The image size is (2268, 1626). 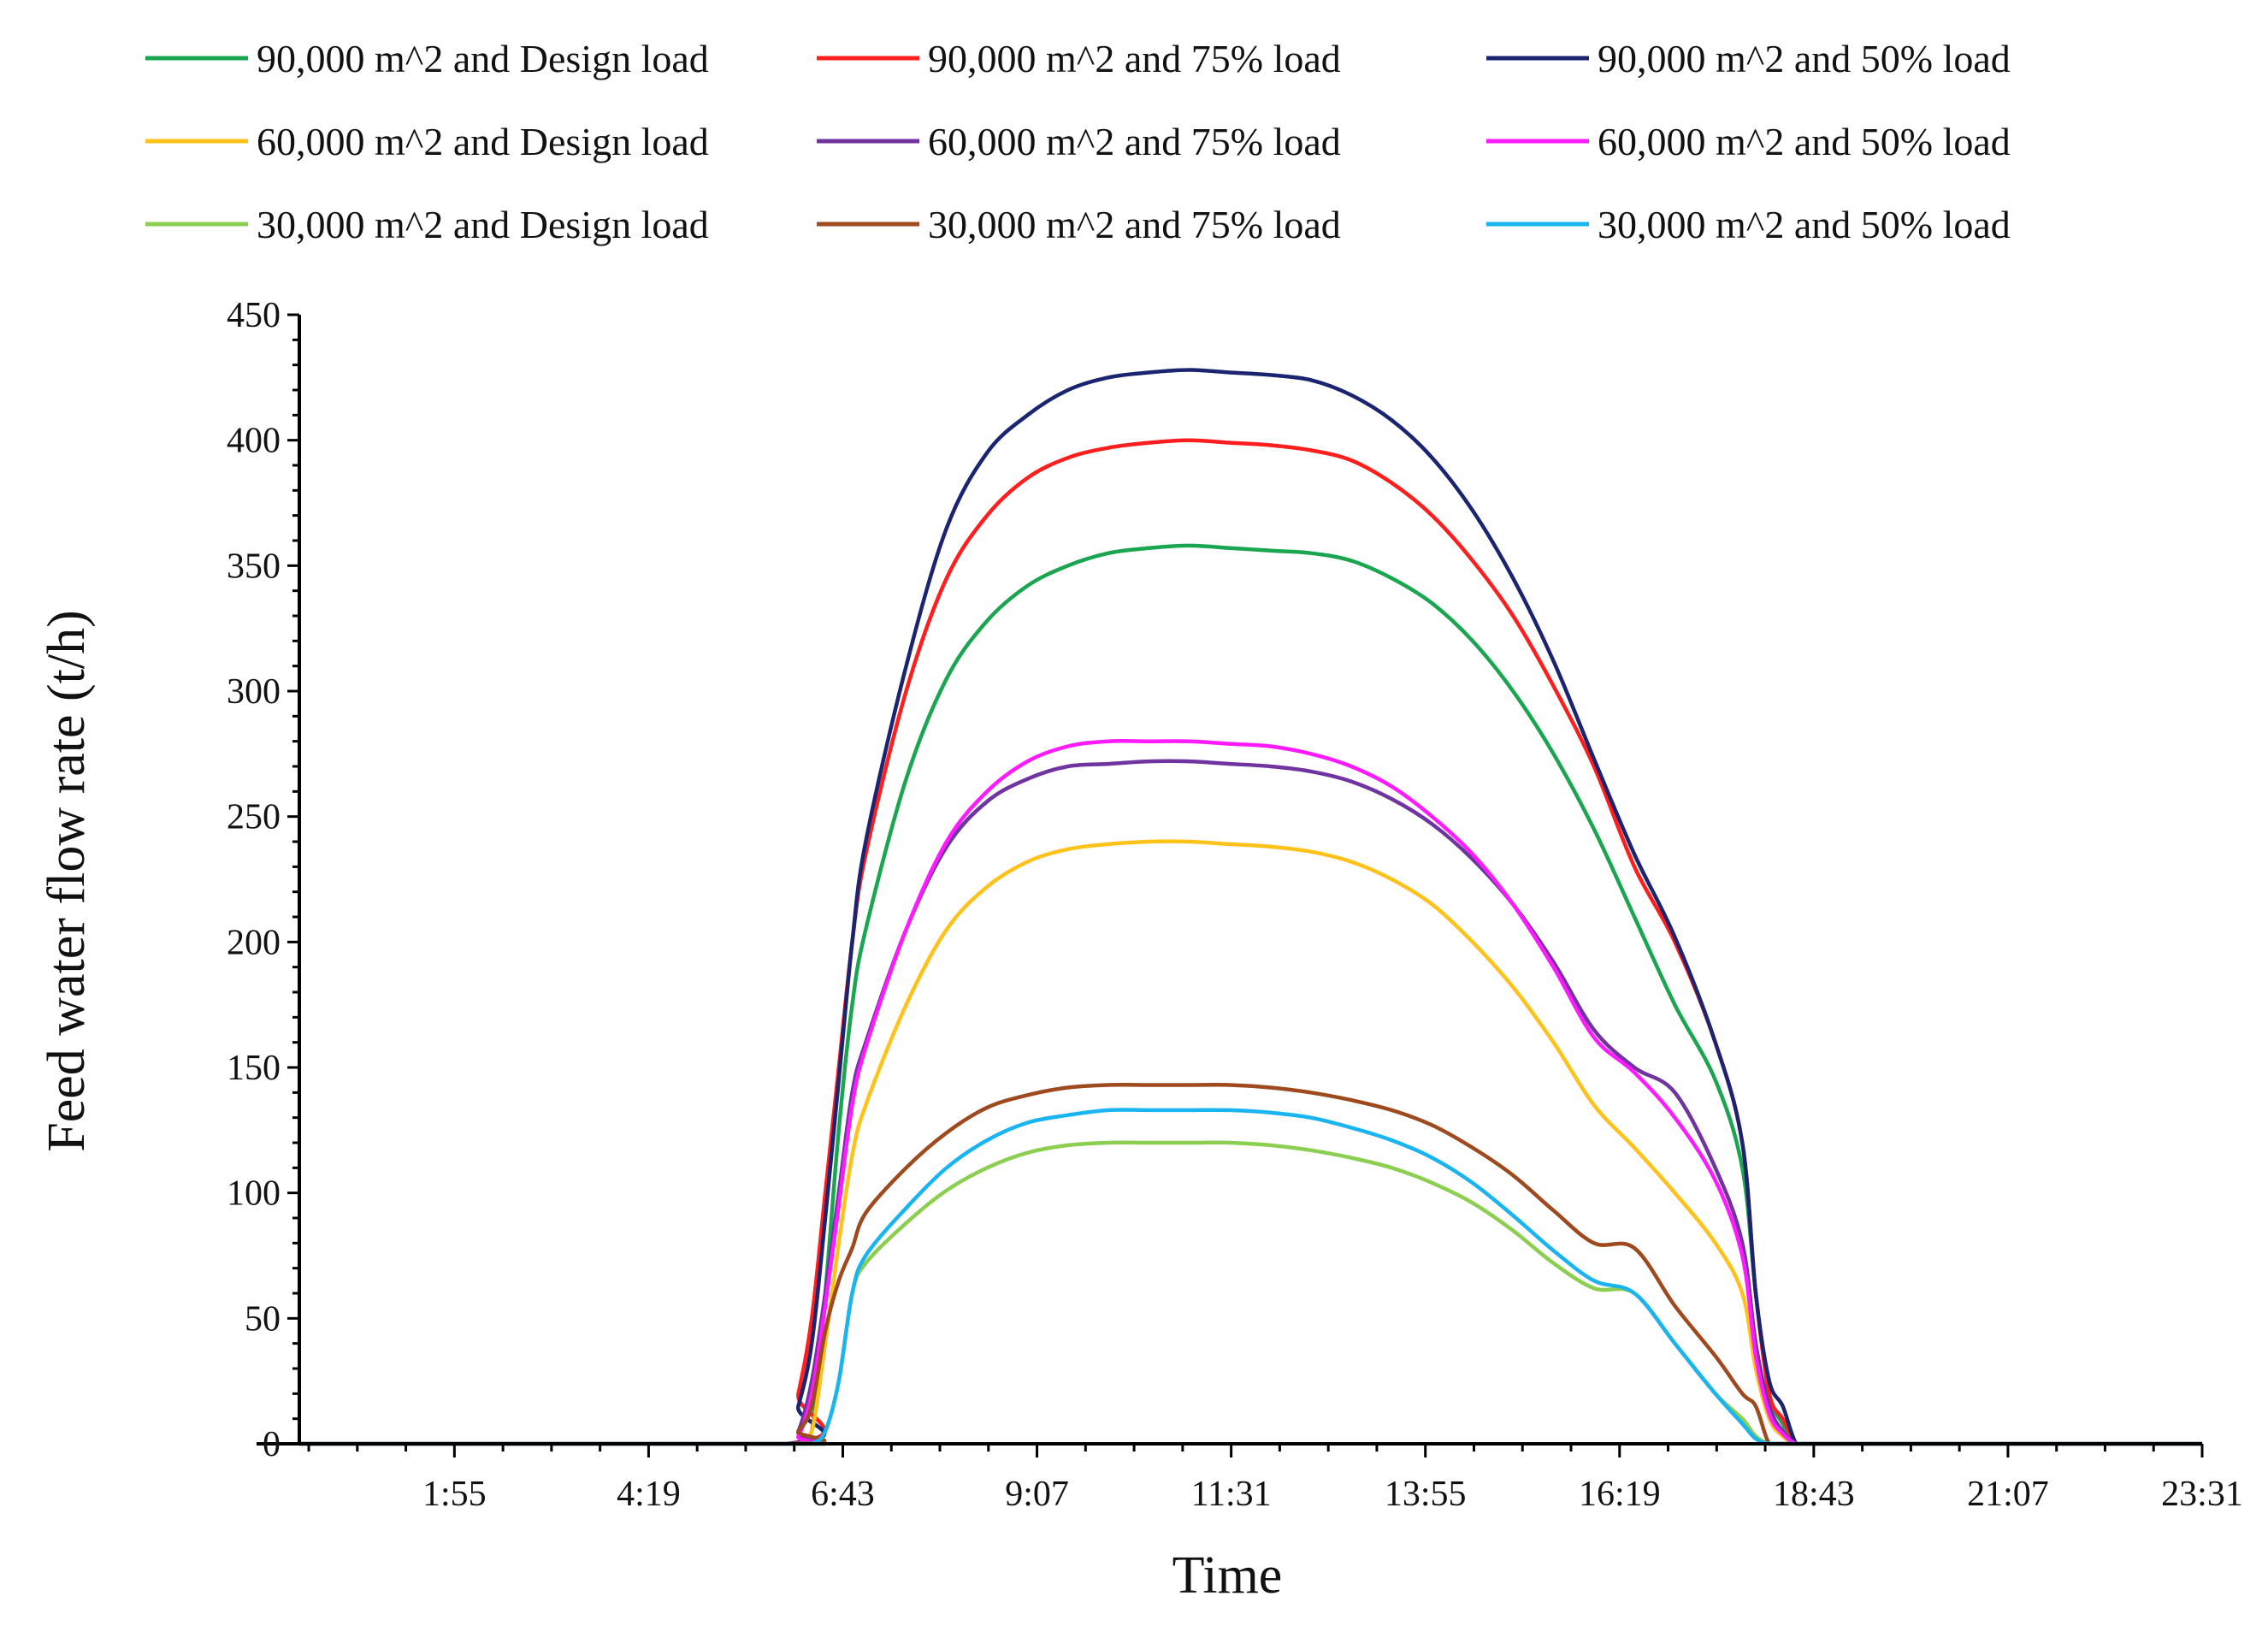 What do you see at coordinates (254, 442) in the screenshot?
I see `y-tick-label: 400` at bounding box center [254, 442].